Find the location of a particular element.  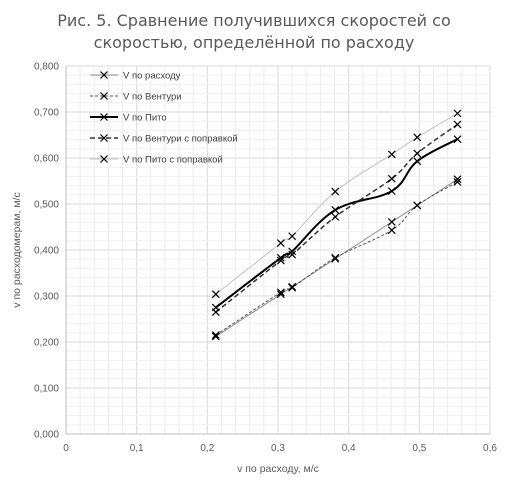

legend-label: V по Вентури is located at coordinates (152, 97).